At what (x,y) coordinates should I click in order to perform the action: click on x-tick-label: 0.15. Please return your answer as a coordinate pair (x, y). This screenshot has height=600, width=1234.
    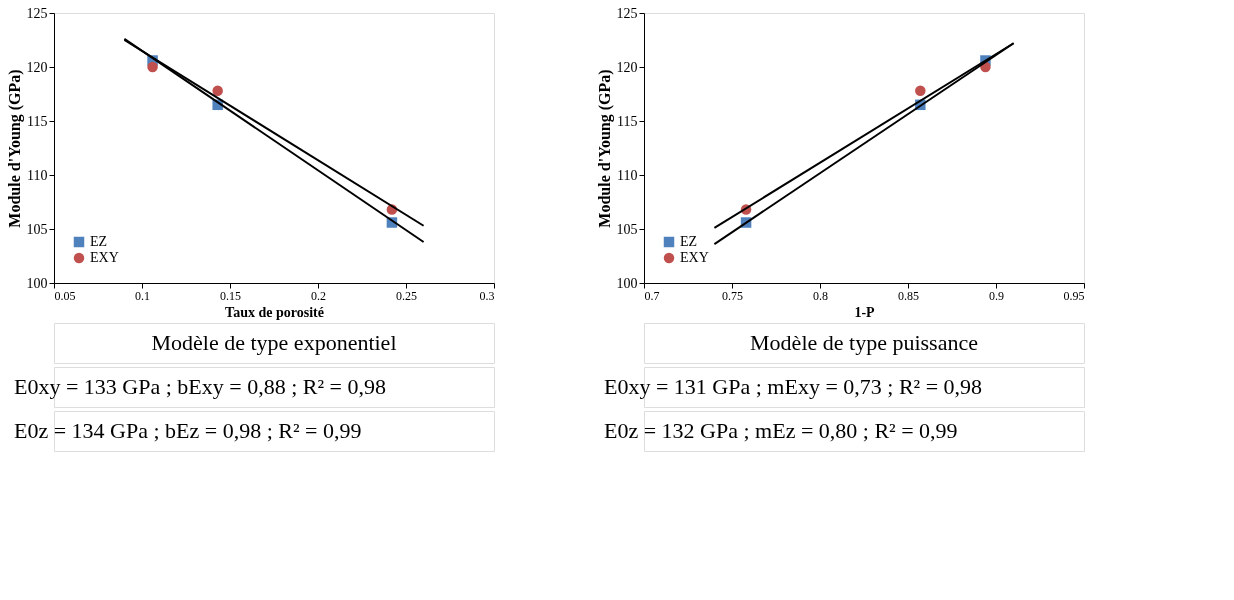
    Looking at the image, I should click on (230, 295).